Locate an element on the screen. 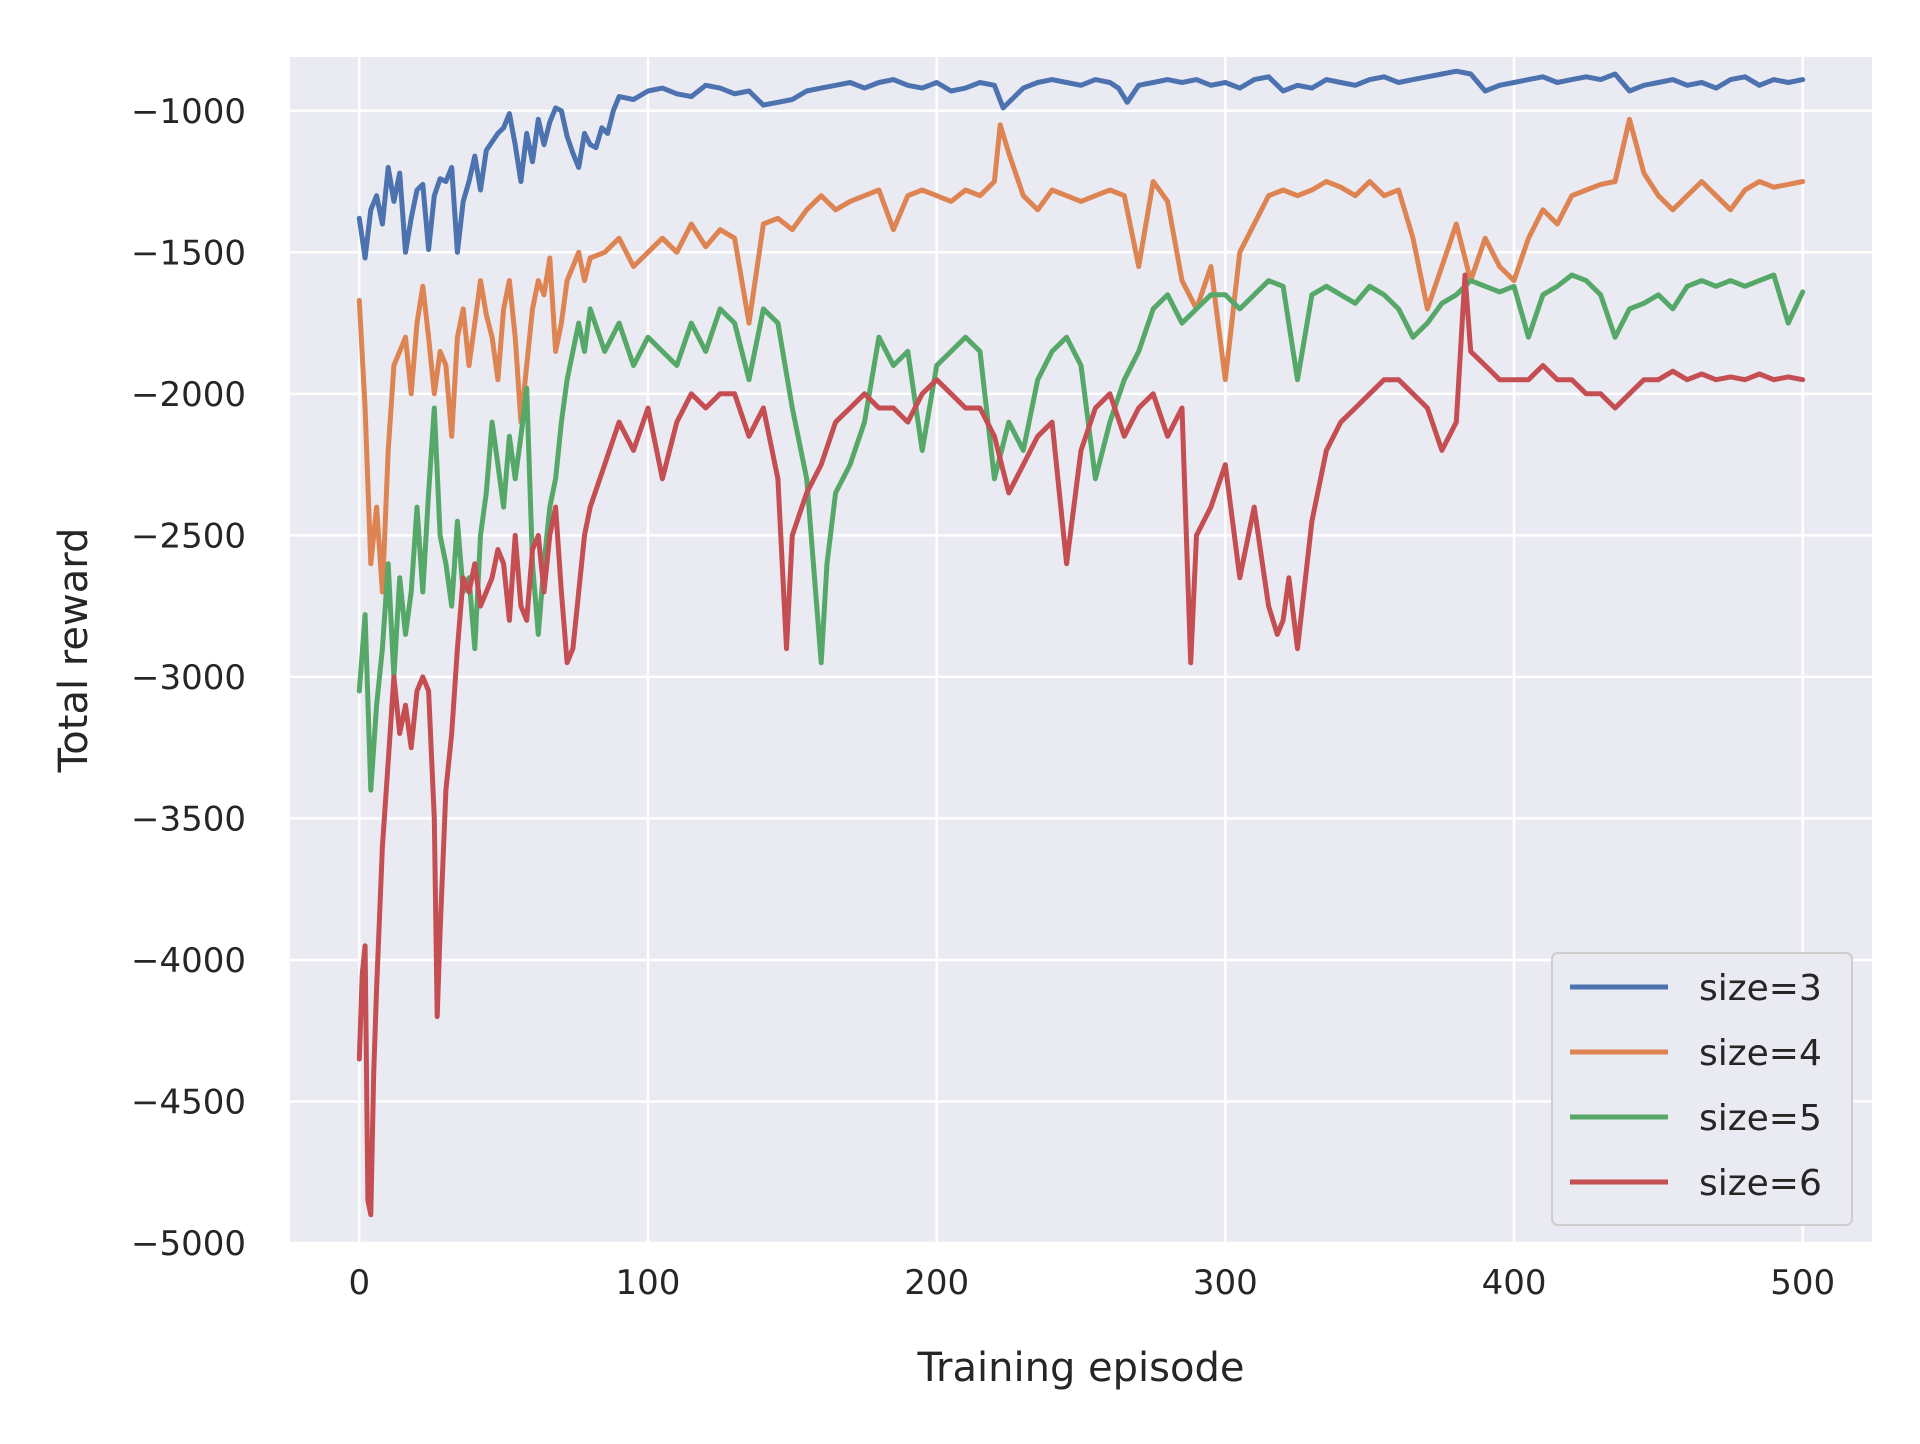 This screenshot has width=1920, height=1444. legend-label: size=3 is located at coordinates (1760, 988).